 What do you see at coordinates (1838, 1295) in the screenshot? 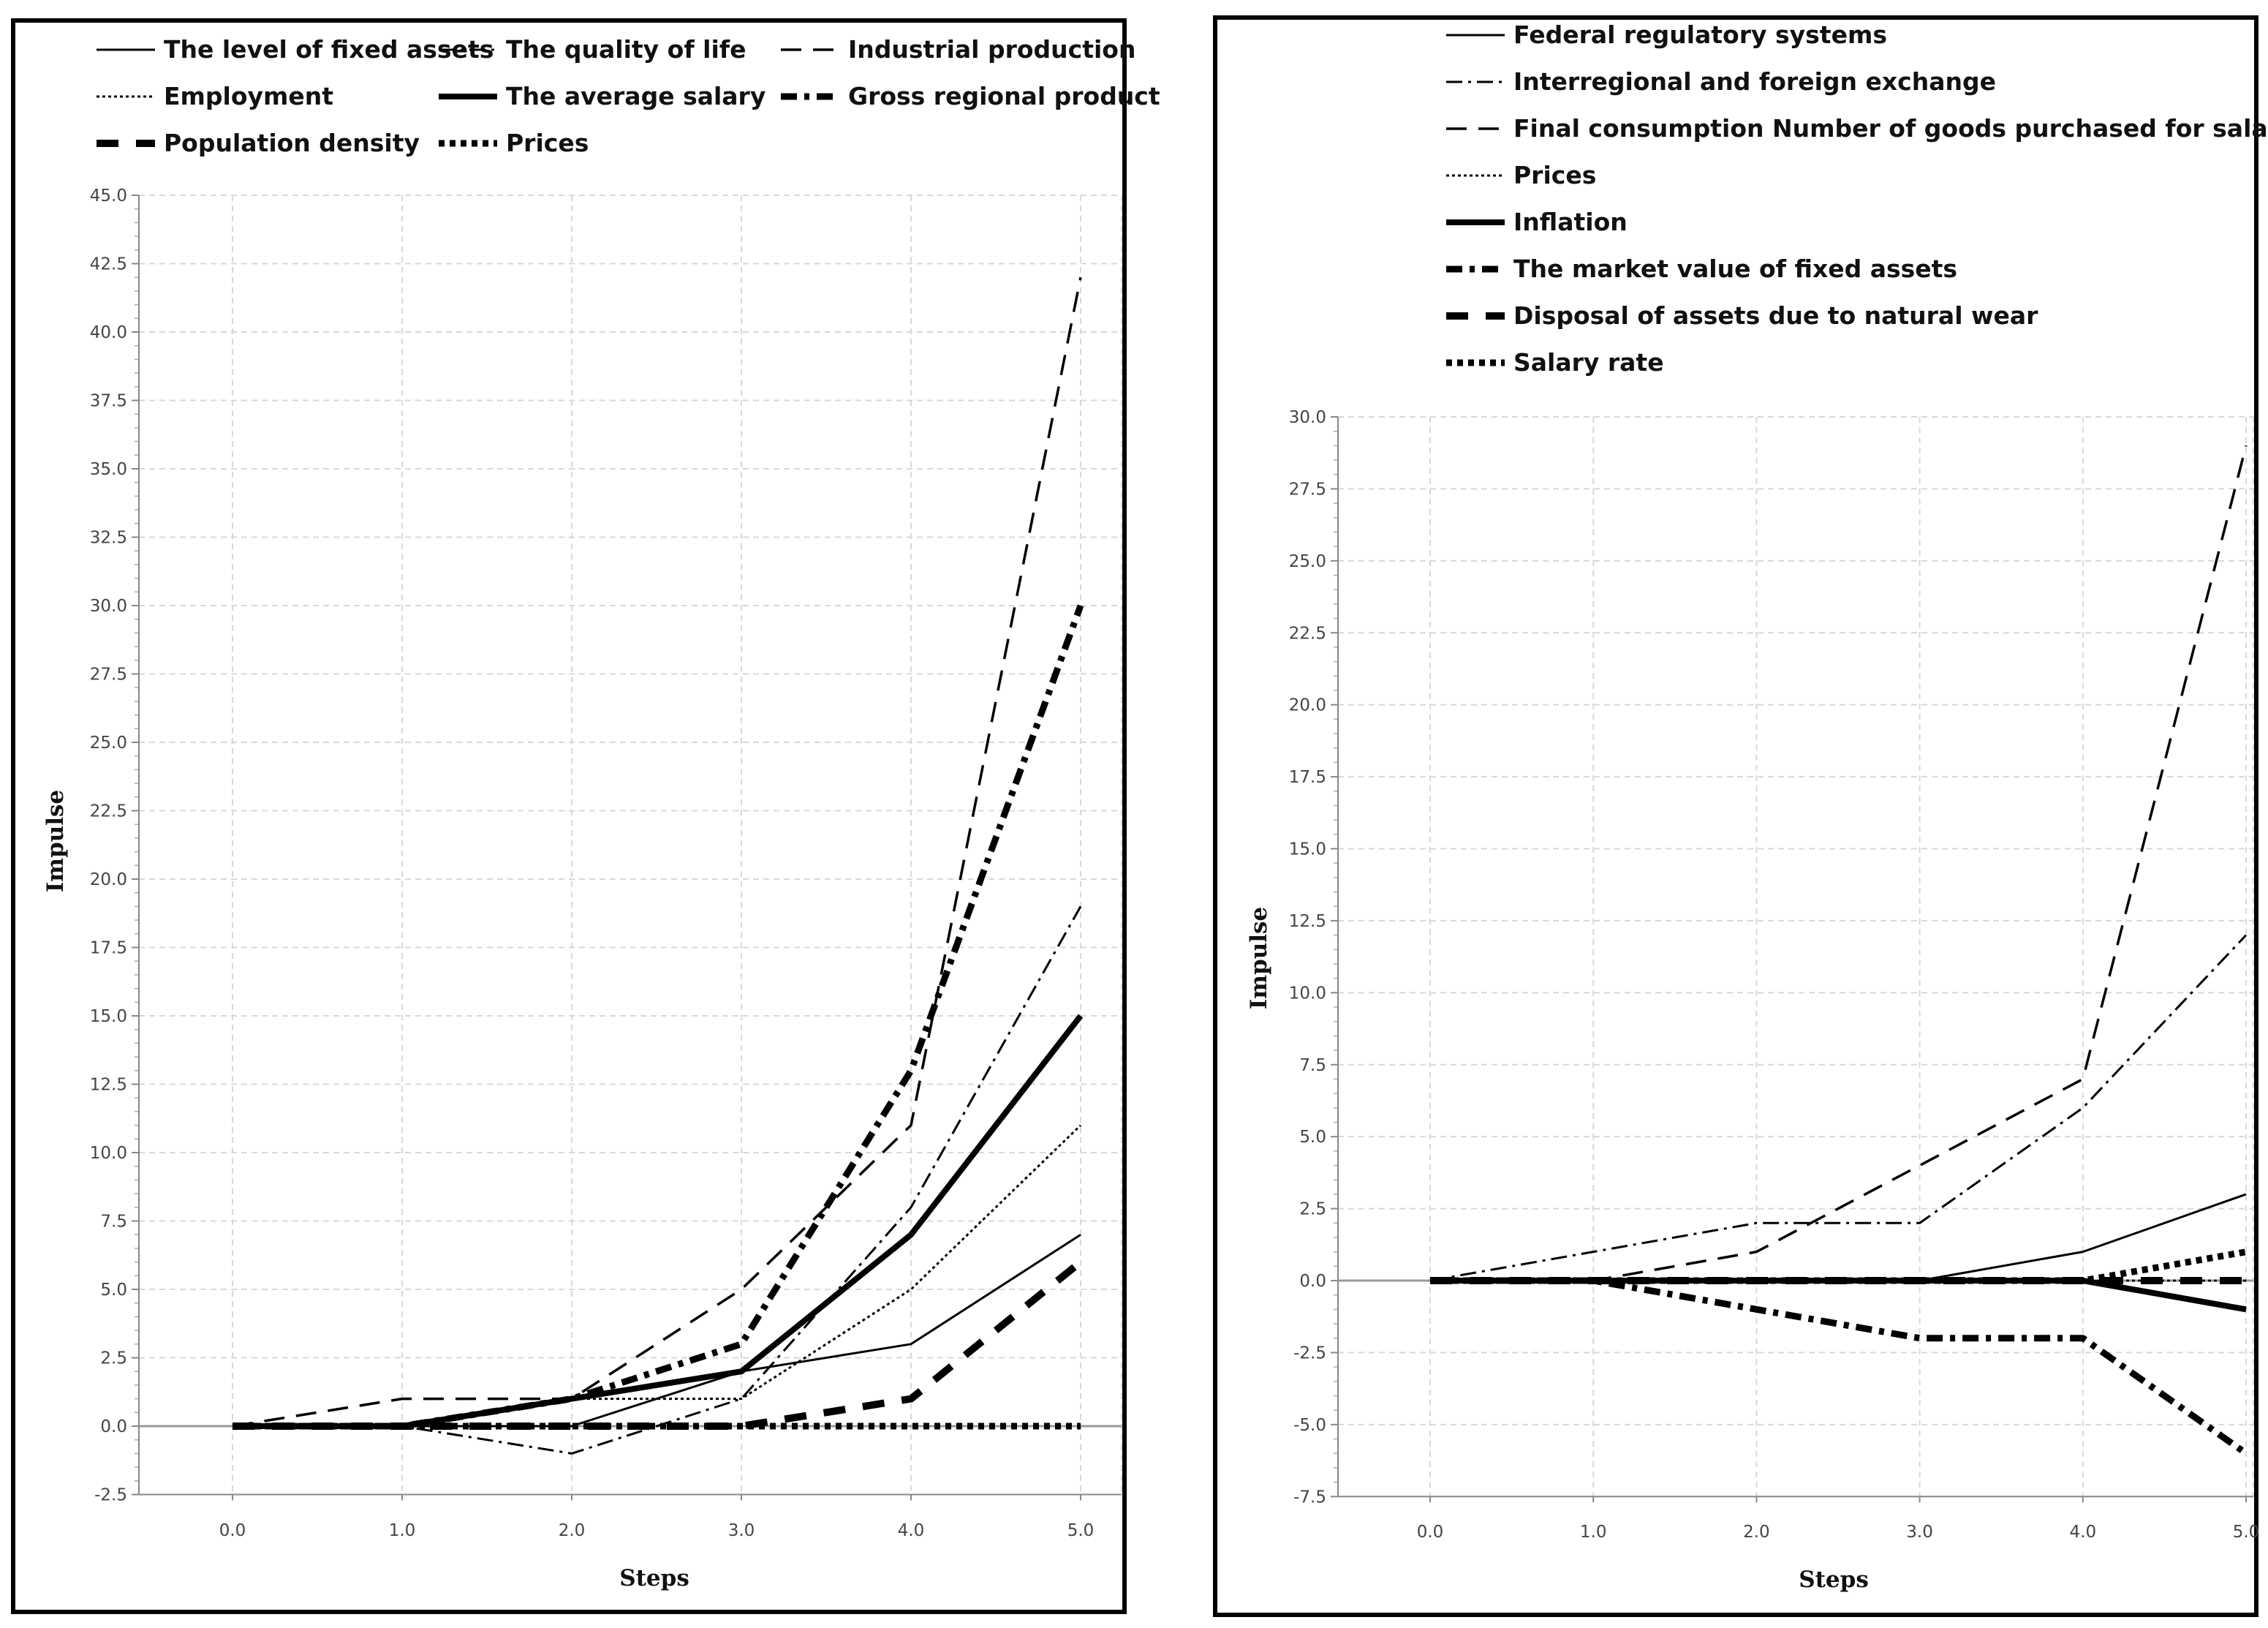
I see `series-line-inflation` at bounding box center [1838, 1295].